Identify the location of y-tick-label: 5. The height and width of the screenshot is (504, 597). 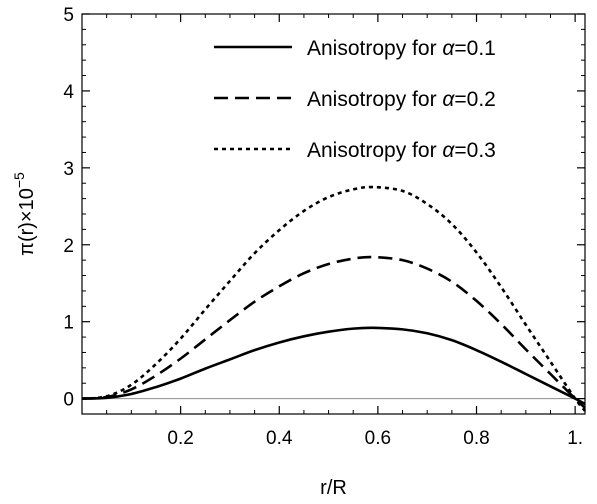
(68, 15).